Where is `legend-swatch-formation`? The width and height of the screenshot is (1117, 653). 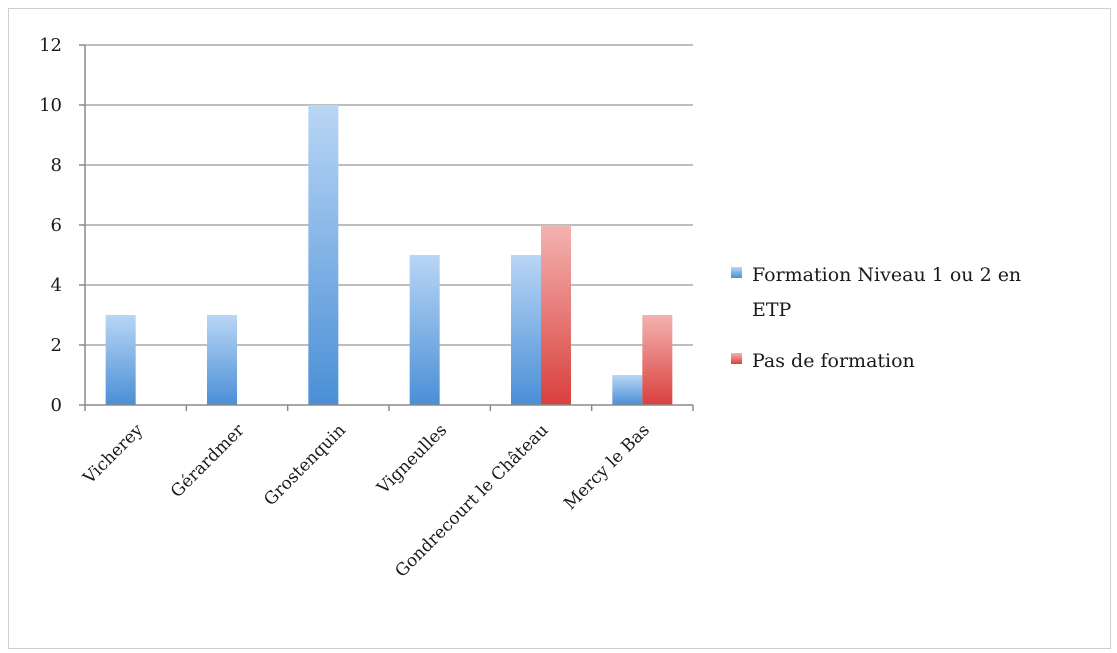
legend-swatch-formation is located at coordinates (736, 272).